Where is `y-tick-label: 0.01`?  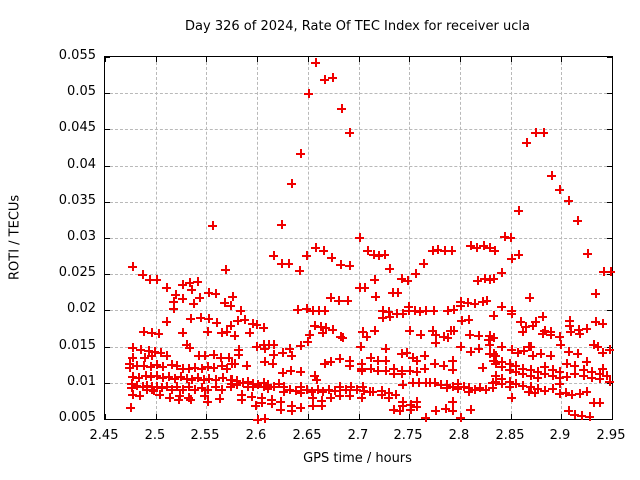
y-tick-label: 0.01 is located at coordinates (81, 381).